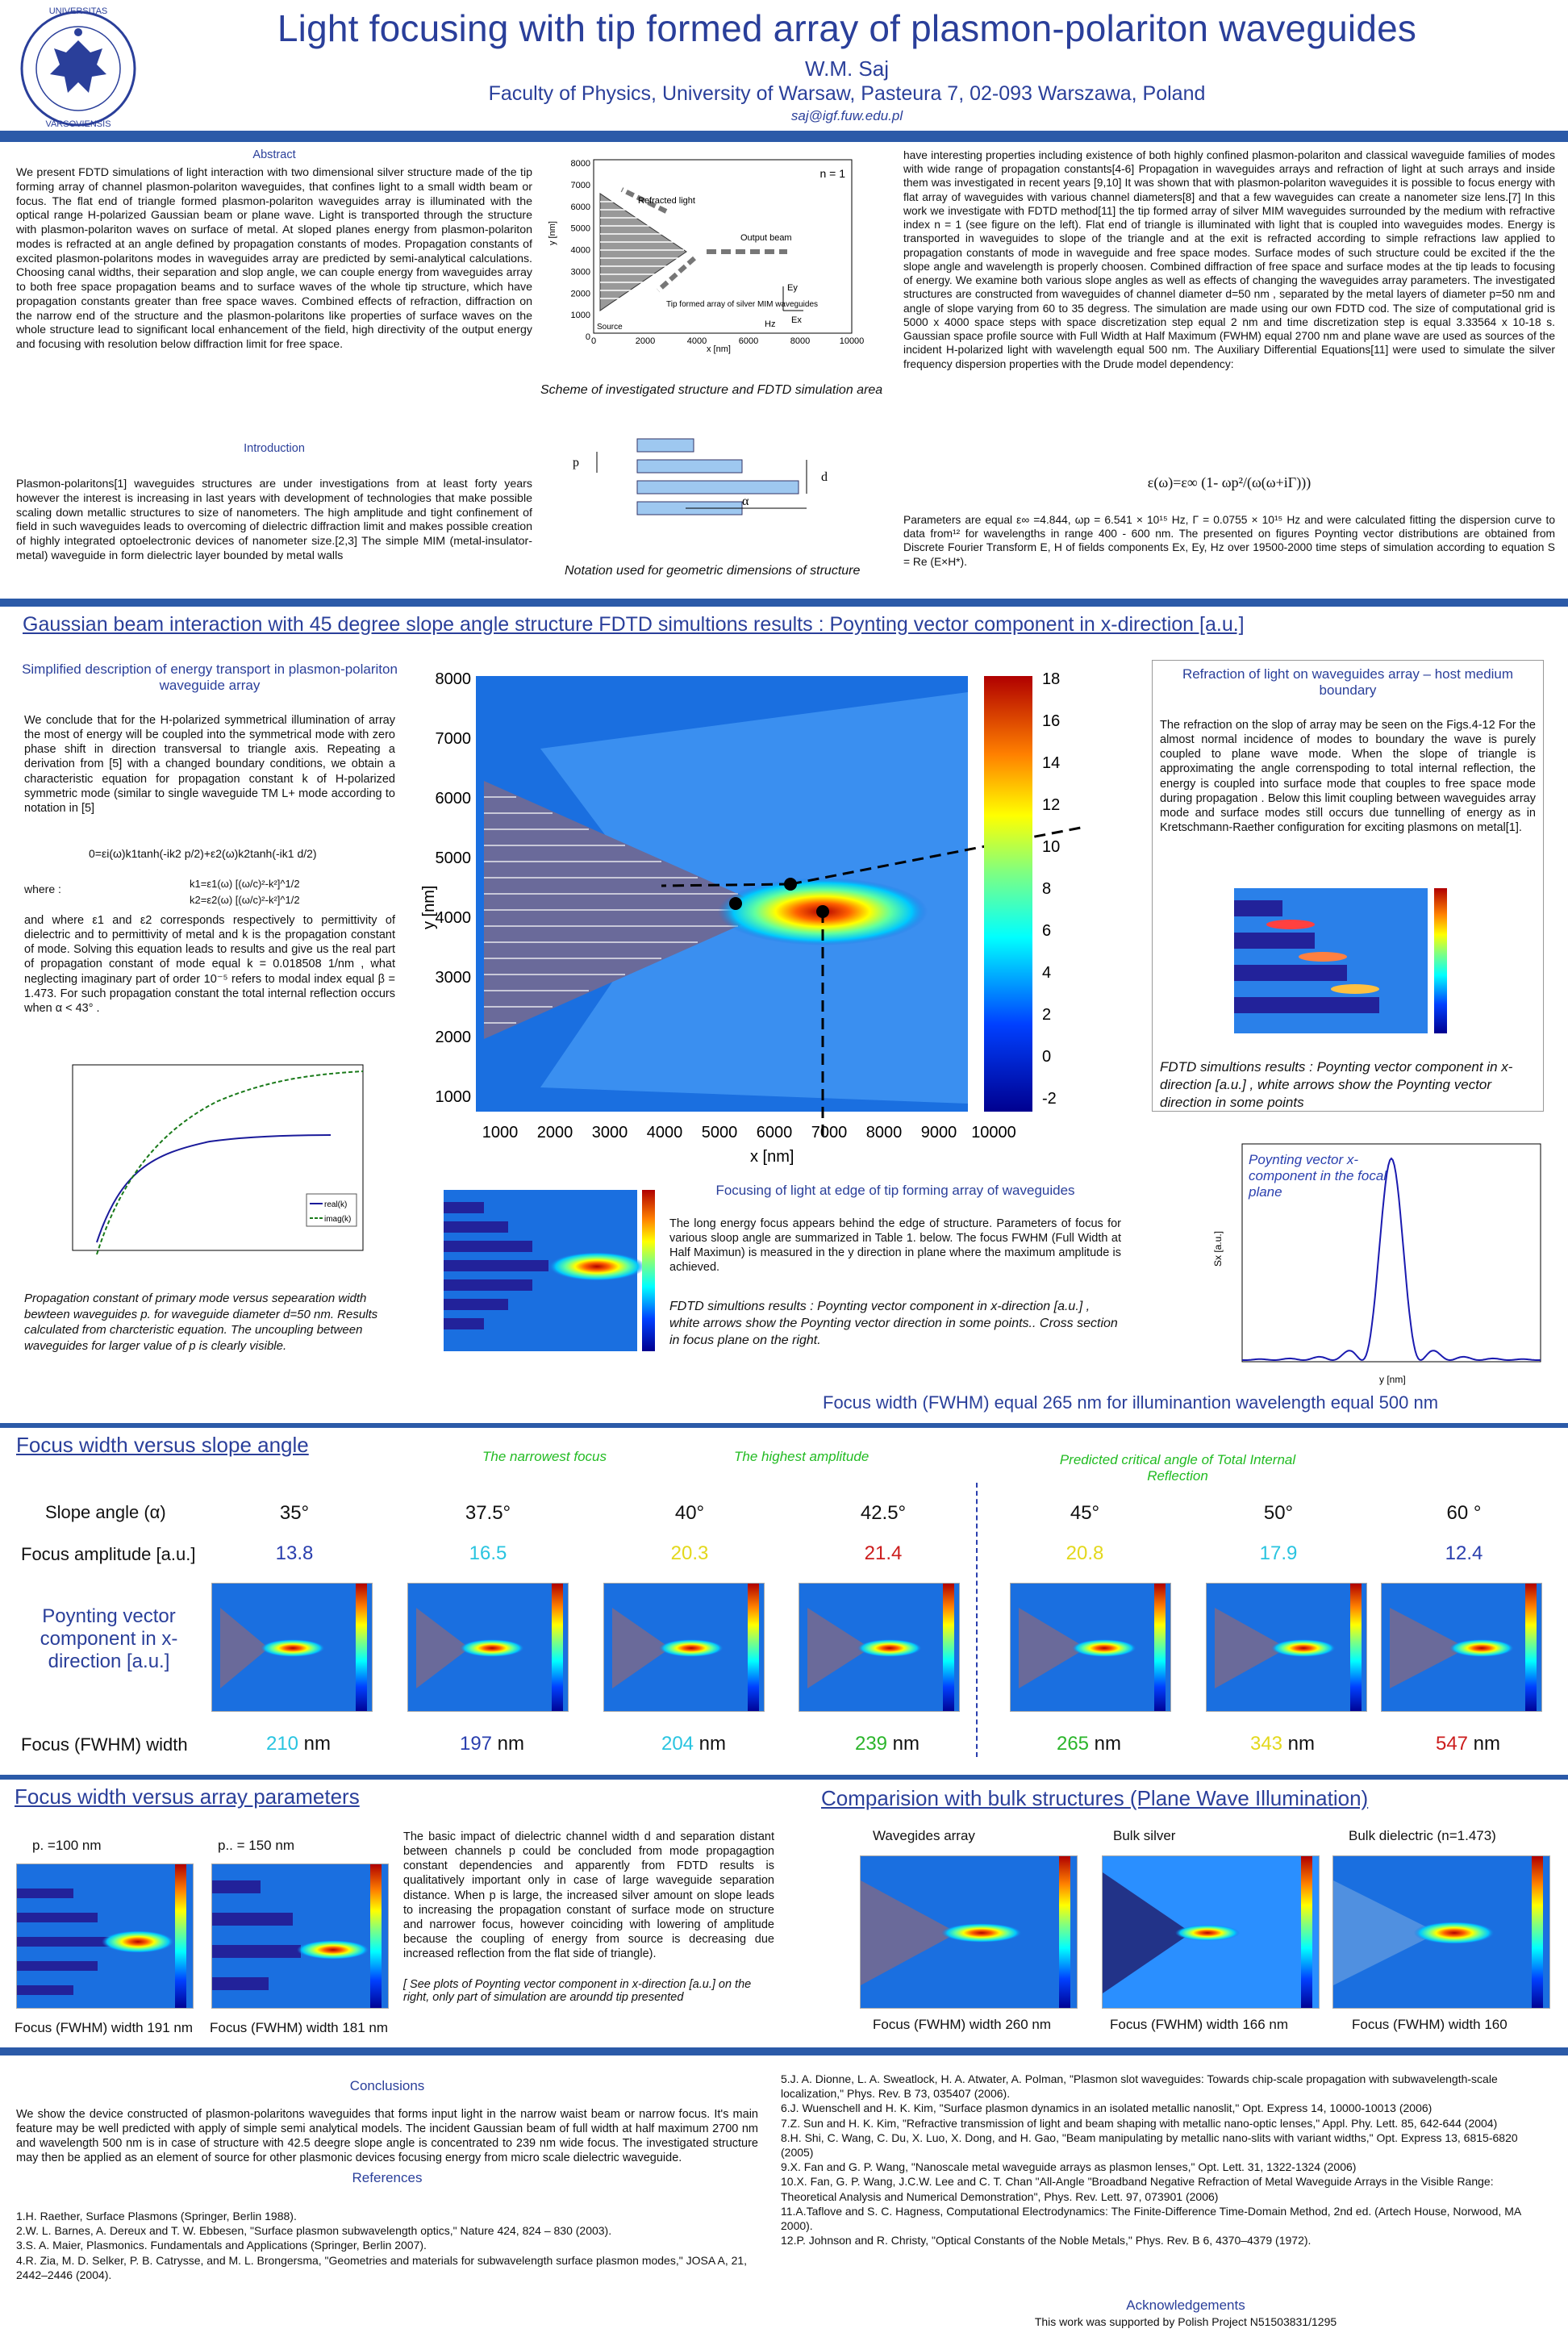 The image size is (1568, 2333). I want to click on main-ylabel: y [nm], so click(429, 907).